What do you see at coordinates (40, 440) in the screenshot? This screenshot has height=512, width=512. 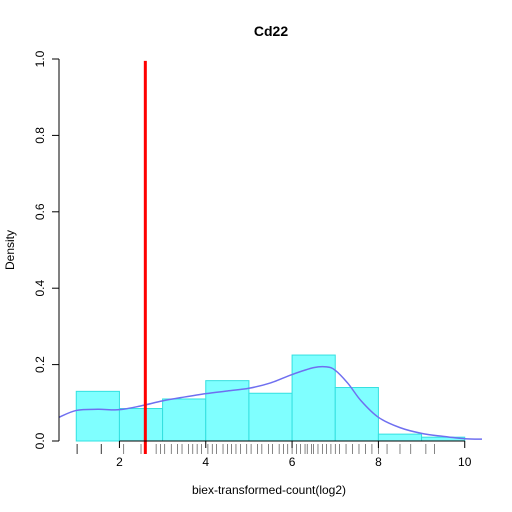 I see `y-tick-label: 0.0` at bounding box center [40, 440].